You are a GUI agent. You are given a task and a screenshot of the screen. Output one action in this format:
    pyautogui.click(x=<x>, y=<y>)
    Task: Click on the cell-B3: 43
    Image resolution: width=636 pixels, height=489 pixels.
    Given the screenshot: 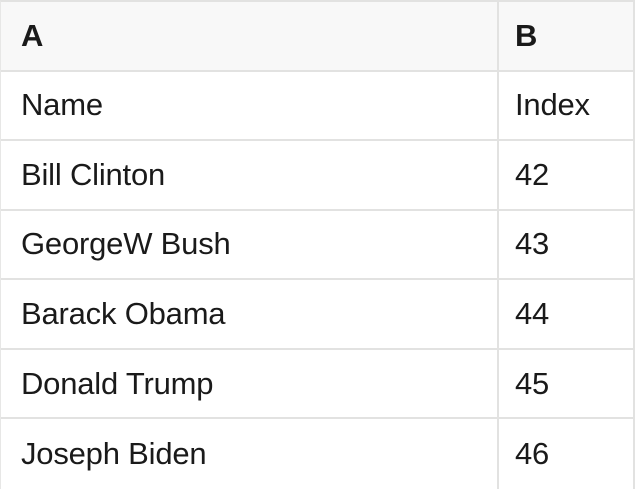 What is the action you would take?
    pyautogui.click(x=565, y=245)
    